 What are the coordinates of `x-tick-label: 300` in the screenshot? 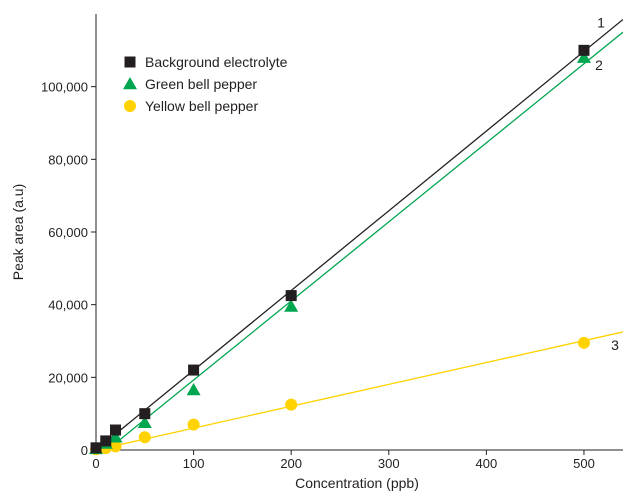 It's located at (389, 463).